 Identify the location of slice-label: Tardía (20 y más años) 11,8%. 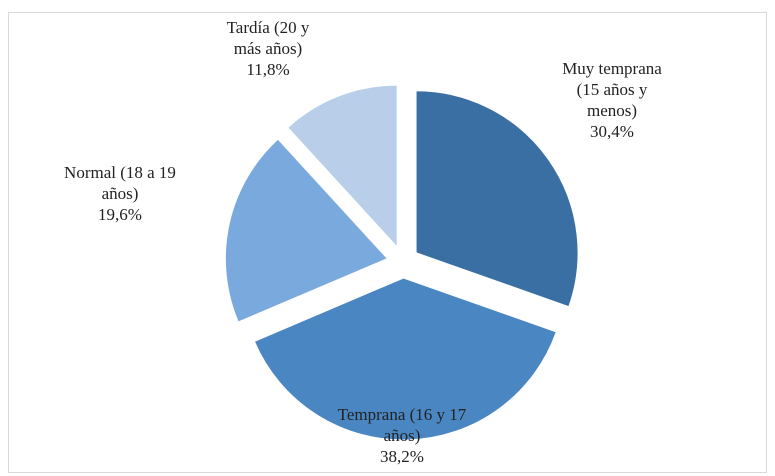
(268, 48).